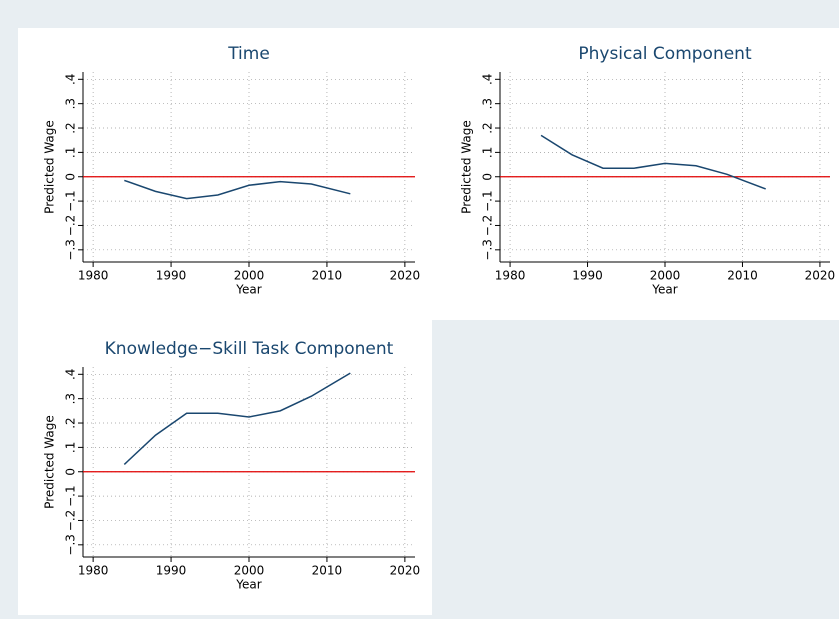 The image size is (839, 619). Describe the element at coordinates (249, 349) in the screenshot. I see `chart-title: Knowledge−Skill Task Component` at that location.